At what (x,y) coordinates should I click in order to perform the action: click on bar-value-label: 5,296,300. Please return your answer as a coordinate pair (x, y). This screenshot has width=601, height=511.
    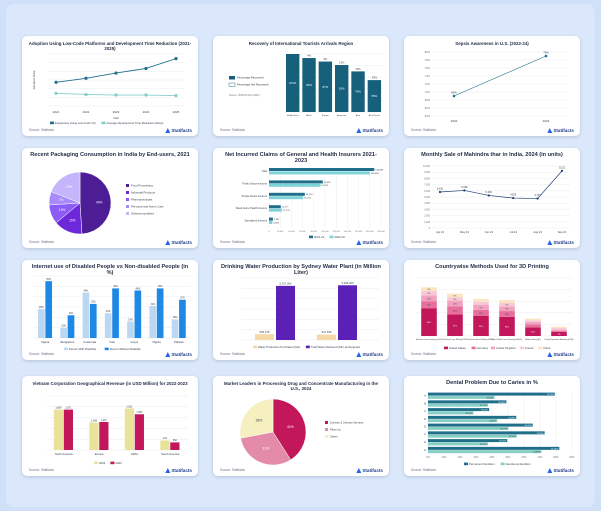
    Looking at the image, I should click on (348, 283).